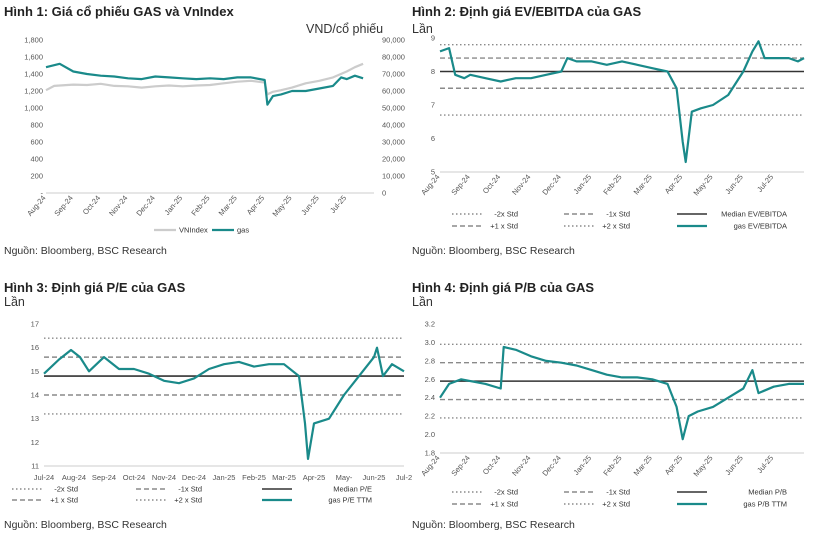 This screenshot has width=827, height=548. I want to click on y-tick-label: 1,200, so click(33, 91).